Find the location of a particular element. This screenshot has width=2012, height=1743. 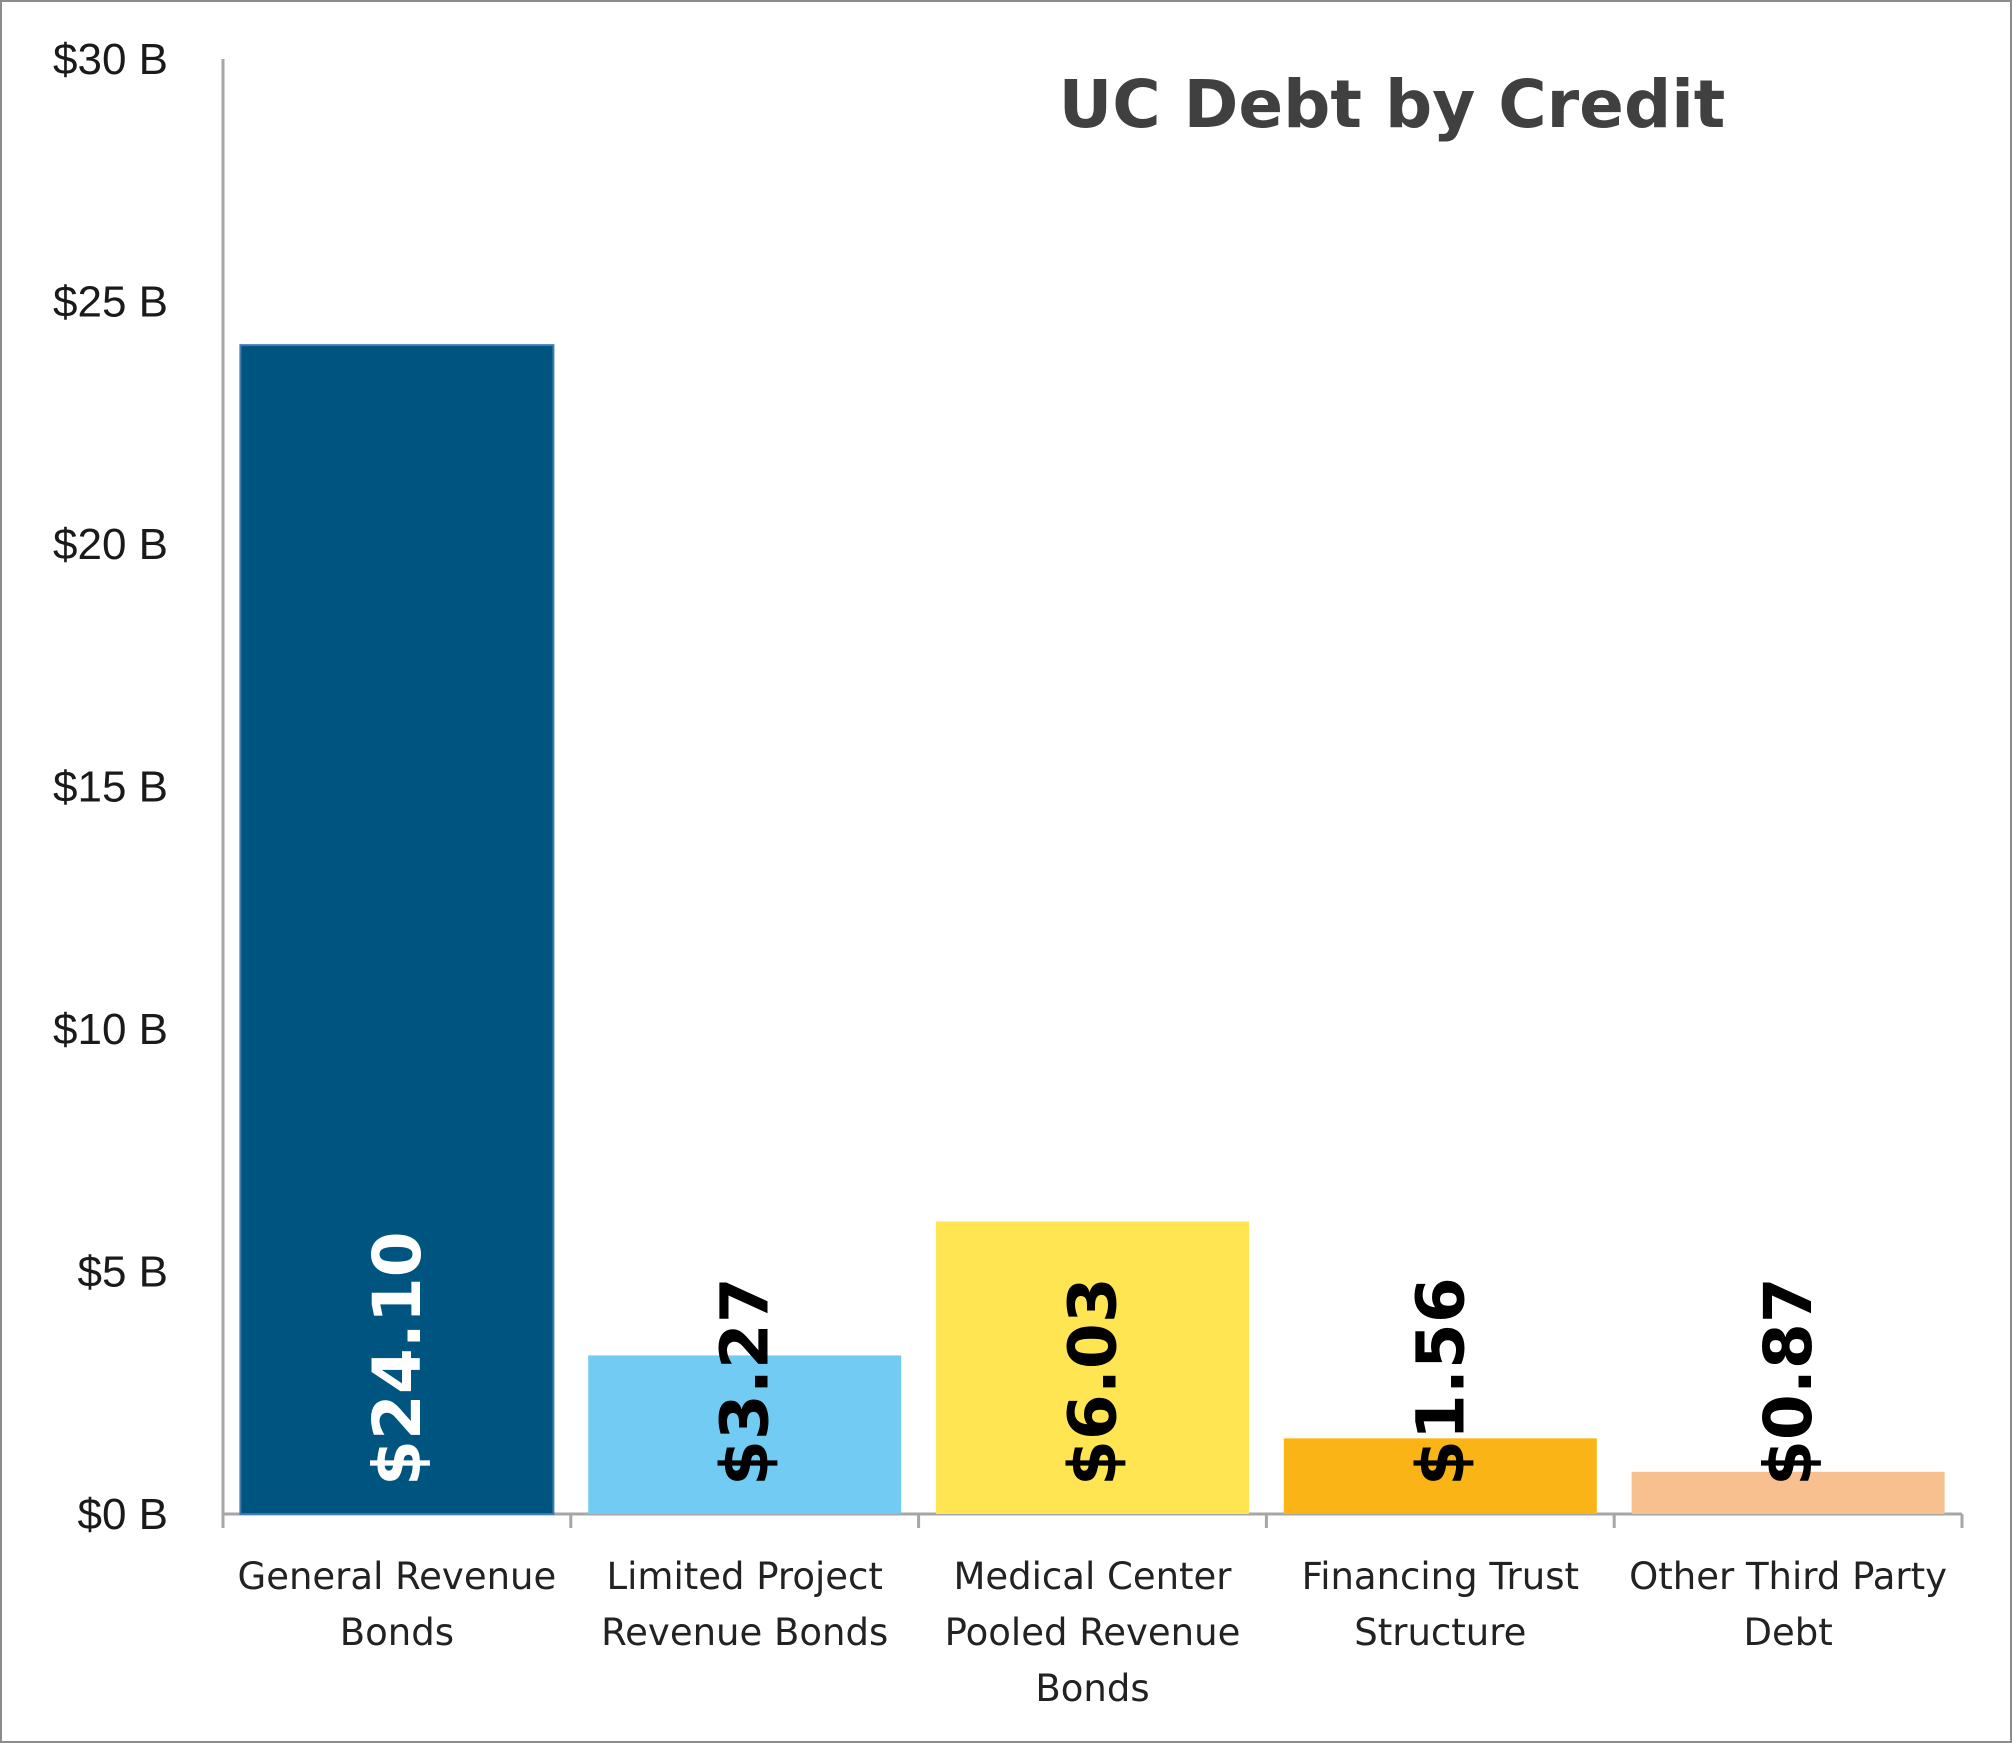

data-label: $0.87 is located at coordinates (1788, 1381).